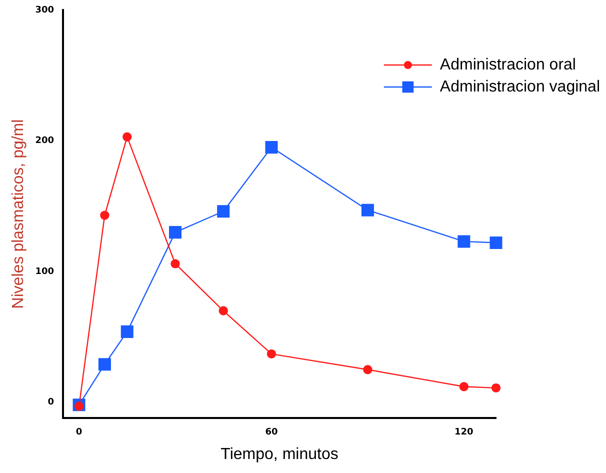 The width and height of the screenshot is (606, 473). I want to click on y-tick-label: 100, so click(44, 271).